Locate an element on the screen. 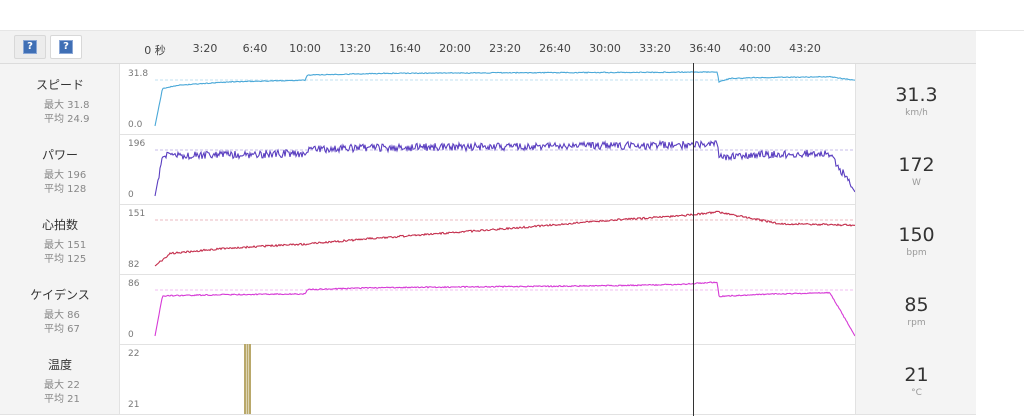 This screenshot has height=416, width=1024. time-tick-label: 33:20 is located at coordinates (655, 48).